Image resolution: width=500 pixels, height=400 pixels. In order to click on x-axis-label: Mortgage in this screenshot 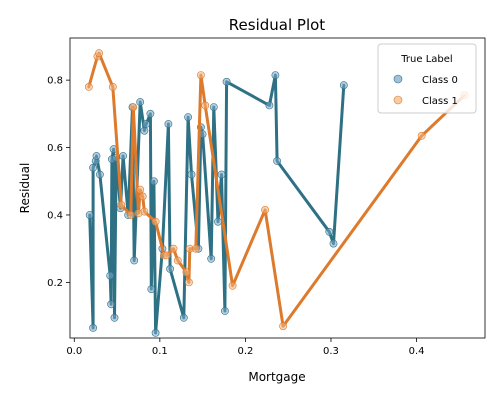, I will do `click(276, 377)`.